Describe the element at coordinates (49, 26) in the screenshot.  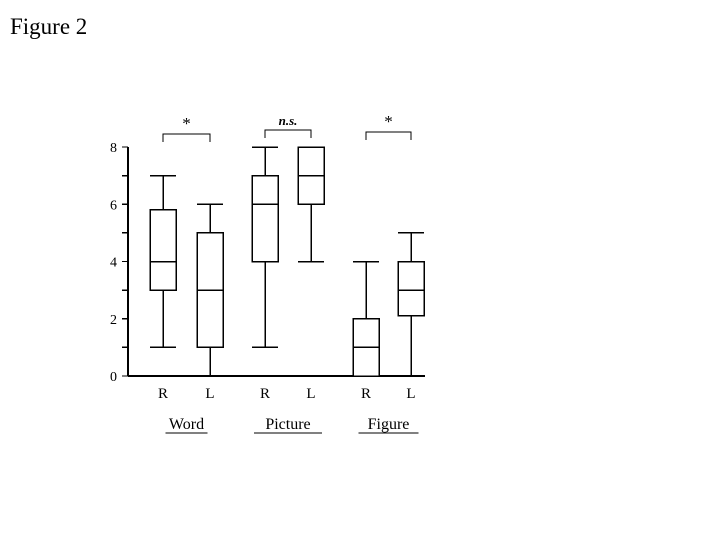
I see `page-title: Figure 2` at that location.